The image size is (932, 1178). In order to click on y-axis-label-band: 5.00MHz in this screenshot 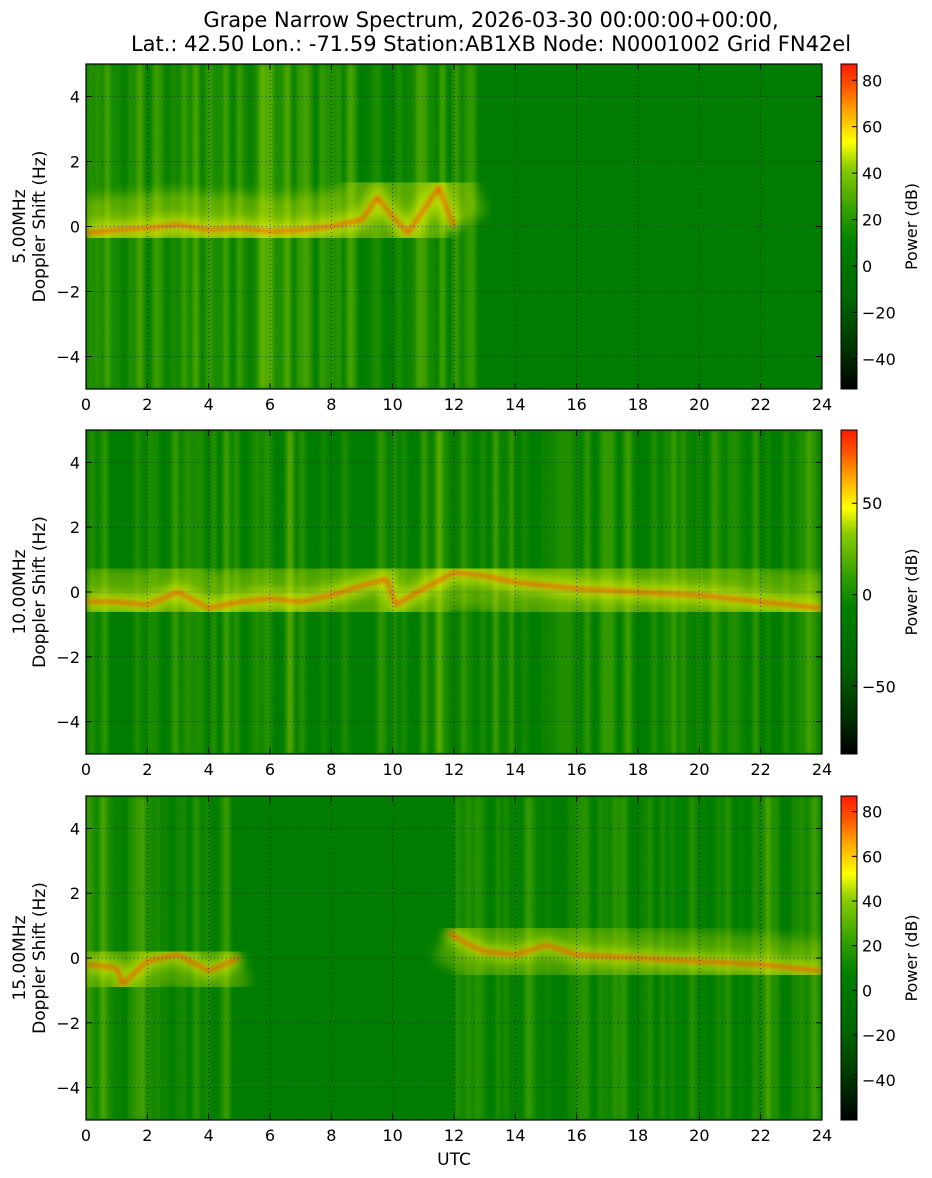, I will do `click(20, 226)`.